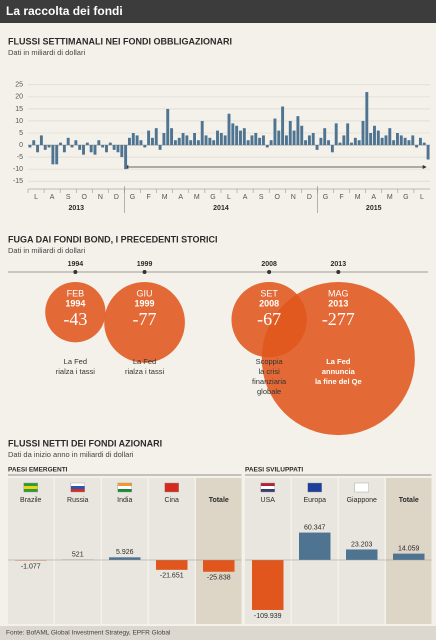  Describe the element at coordinates (19, 97) in the screenshot. I see `y-tick-label: 20` at that location.